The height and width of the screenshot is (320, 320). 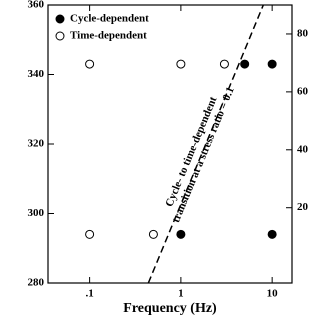 I want to click on y-tick-label: 340, so click(x=36, y=74).